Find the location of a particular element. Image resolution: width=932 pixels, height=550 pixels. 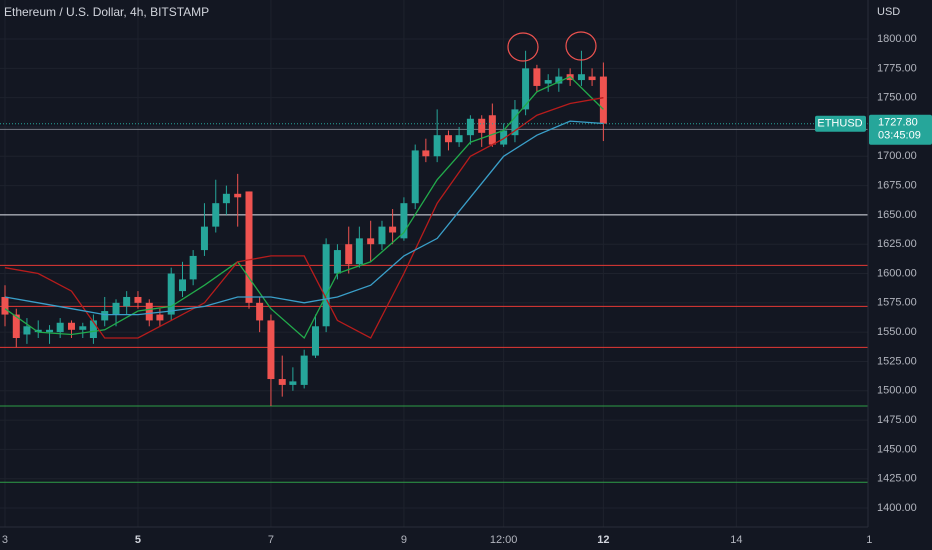

x-tick-label: 12:00 is located at coordinates (504, 540).